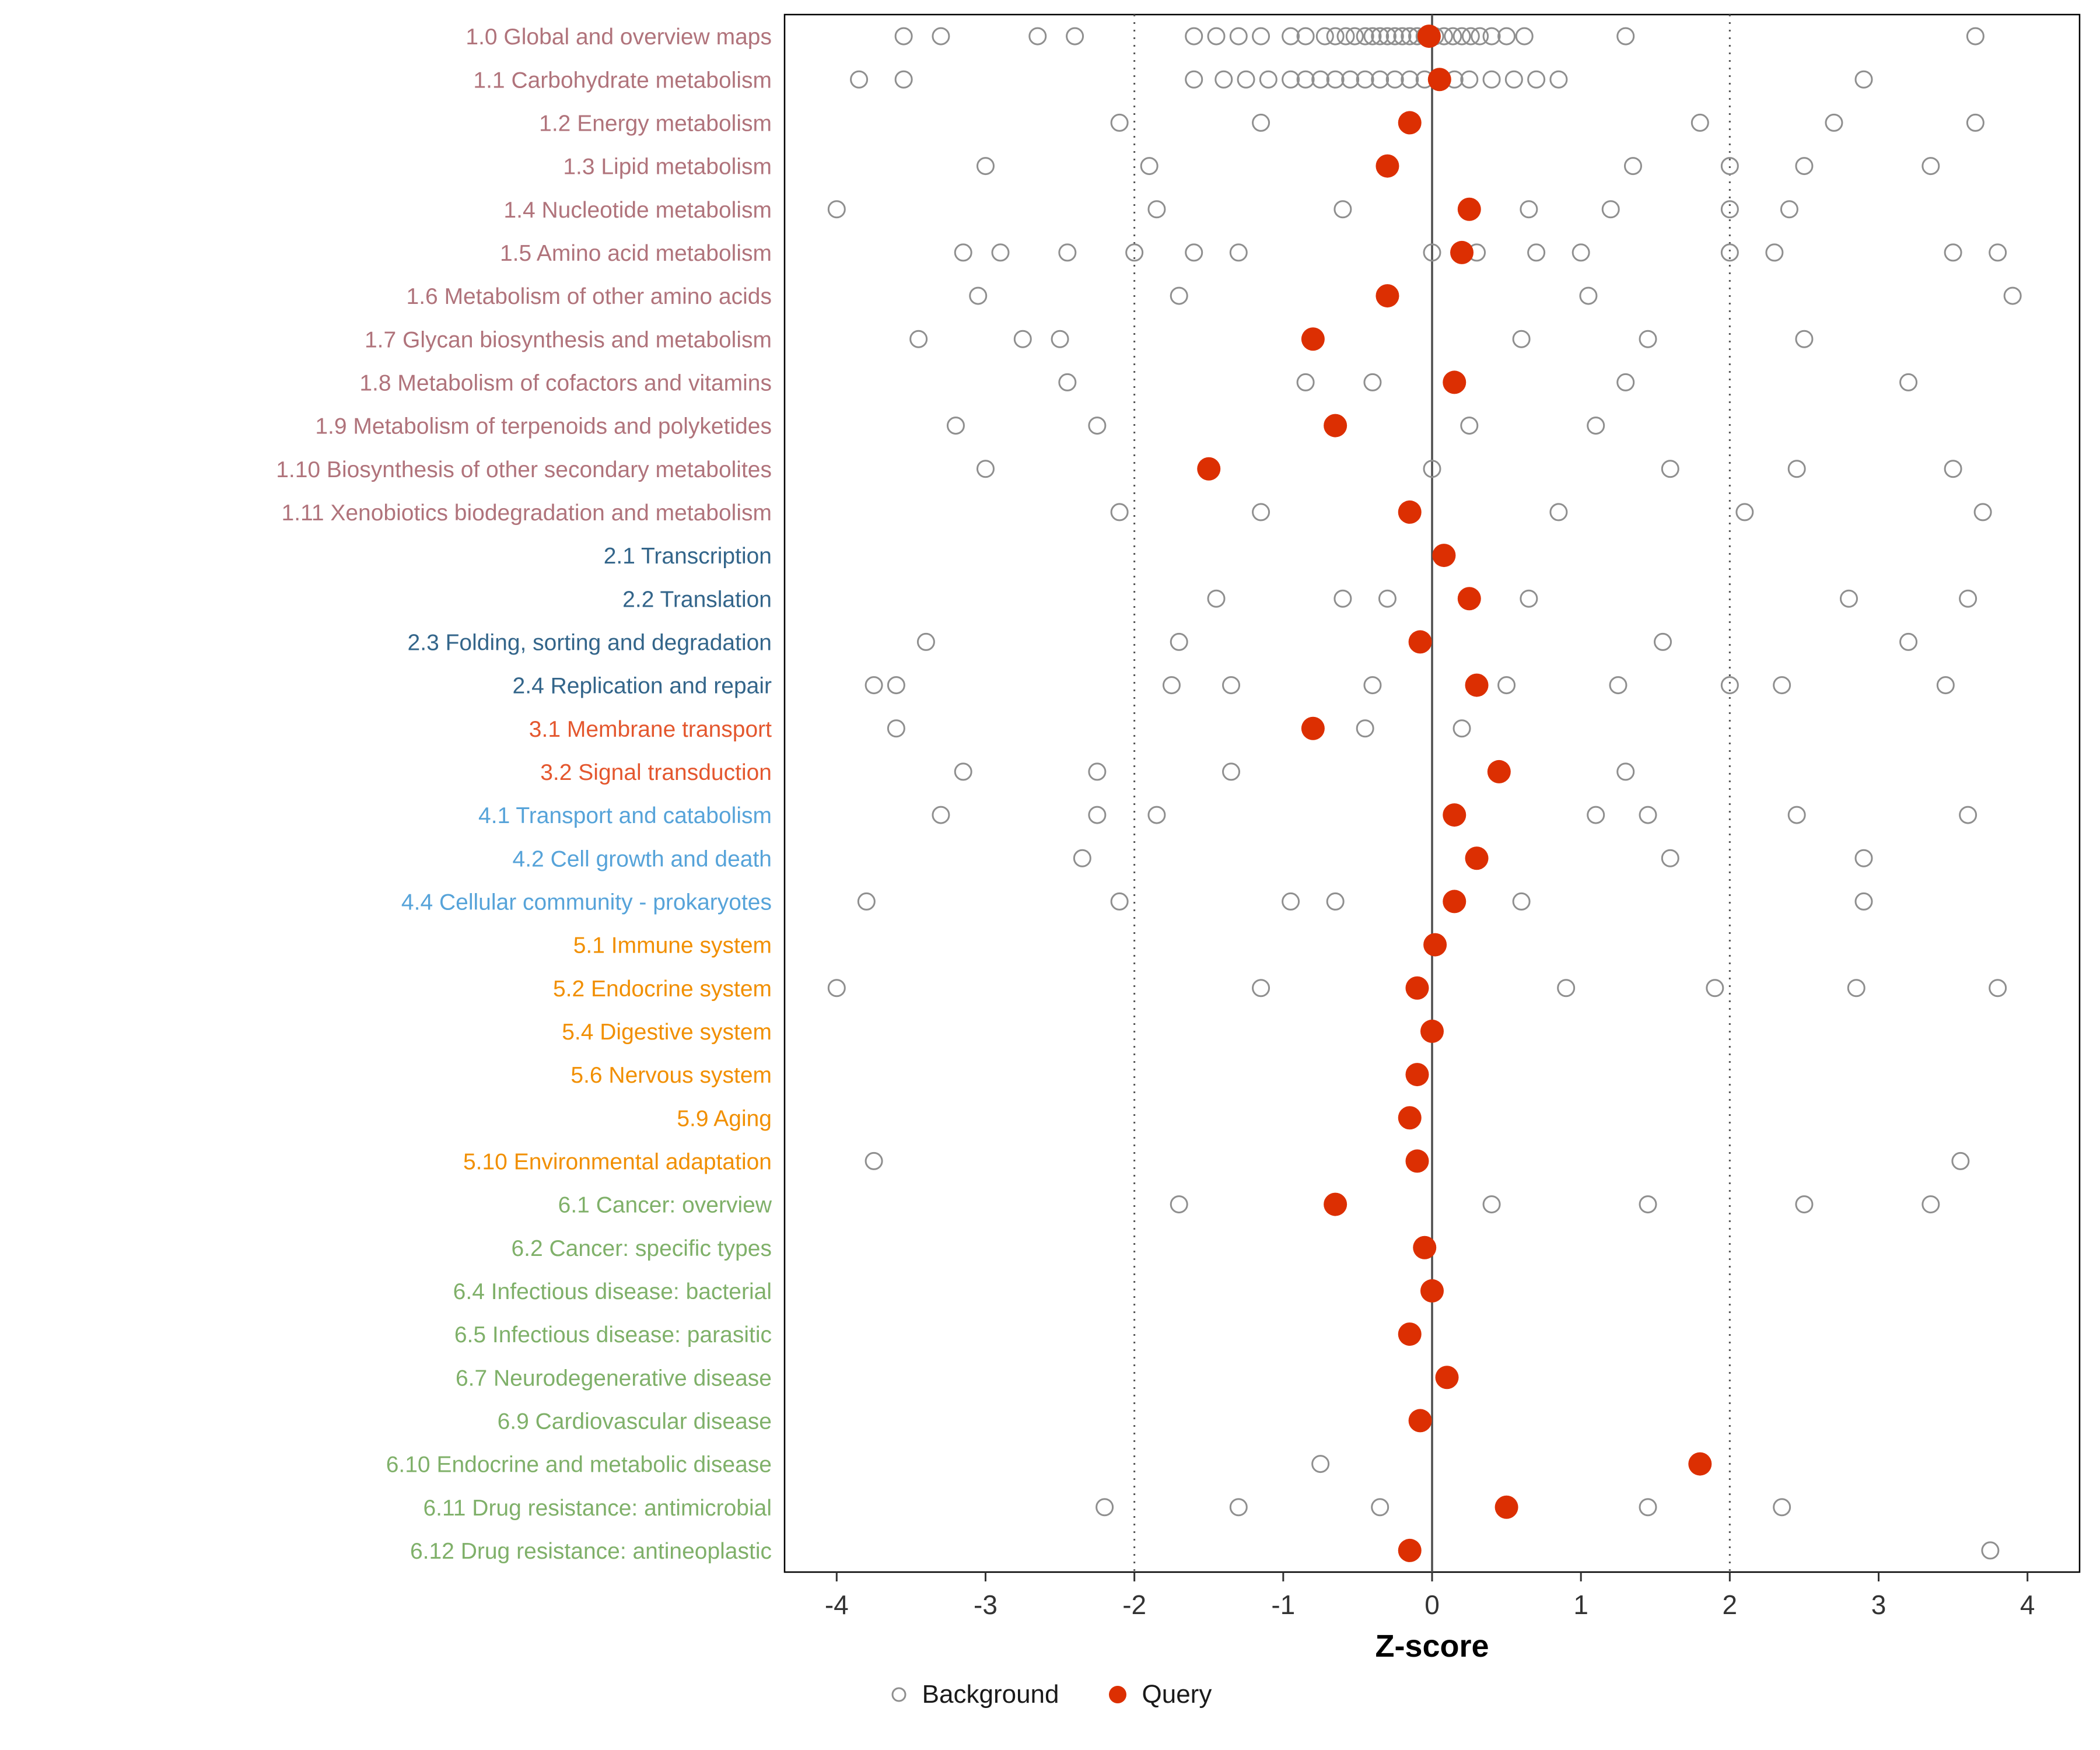  What do you see at coordinates (586, 902) in the screenshot?
I see `category-label: 4.4 Cellular community - prokaryotes` at bounding box center [586, 902].